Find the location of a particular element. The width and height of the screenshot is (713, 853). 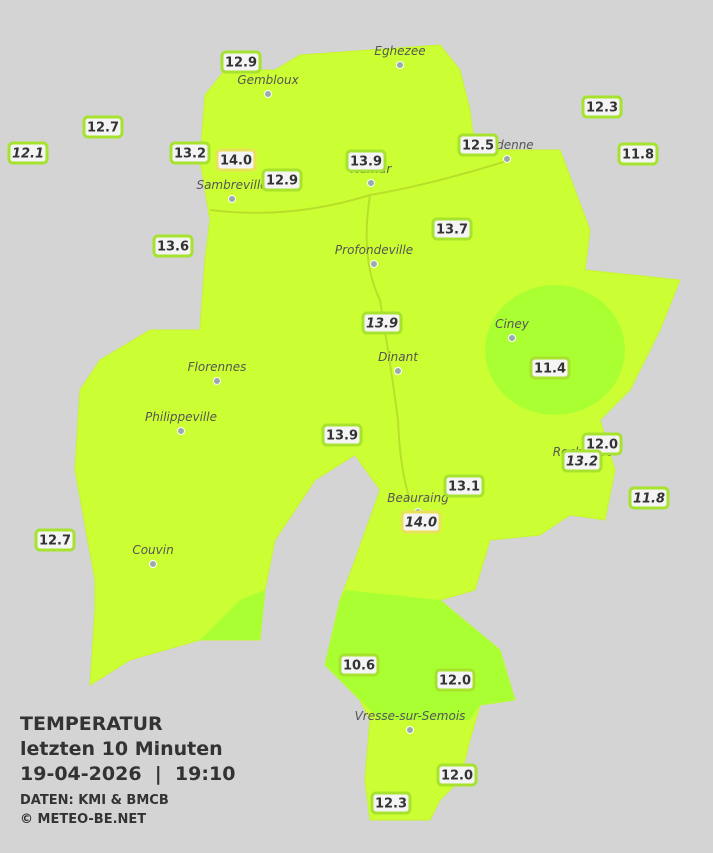

legend-datetime: 19-04-2026 | 19:10 is located at coordinates (127, 774).